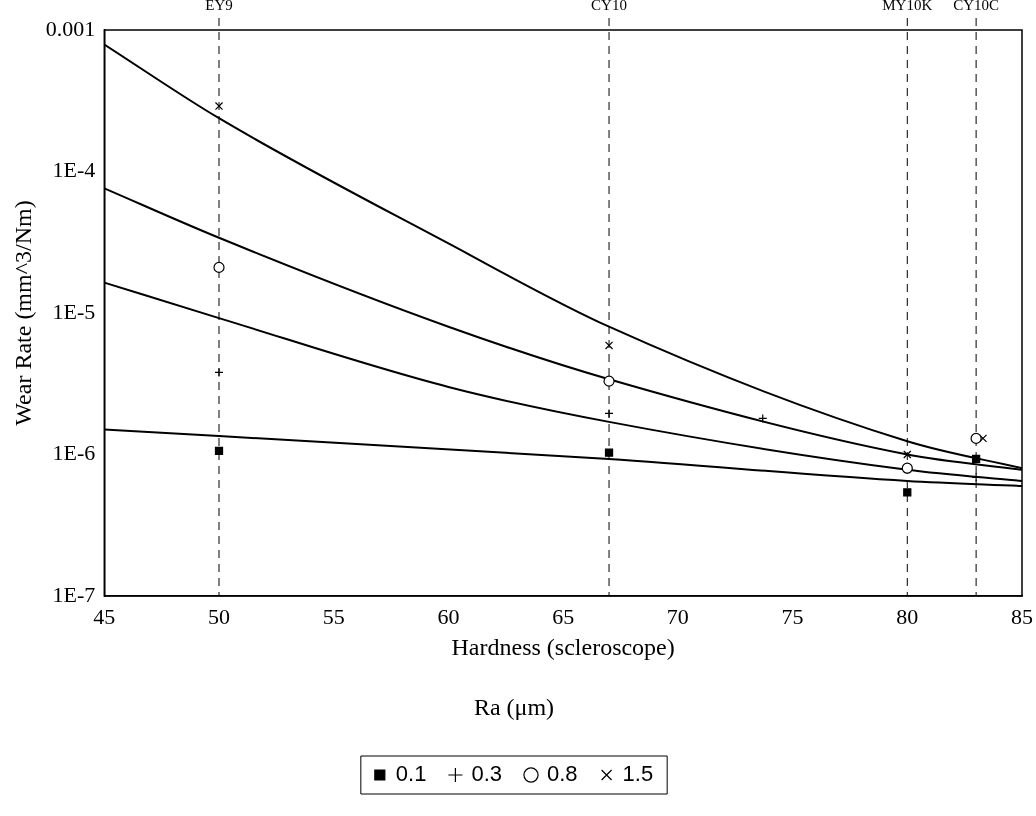 The image size is (1036, 816). Describe the element at coordinates (562, 774) in the screenshot. I see `legend-label: 0.8` at that location.